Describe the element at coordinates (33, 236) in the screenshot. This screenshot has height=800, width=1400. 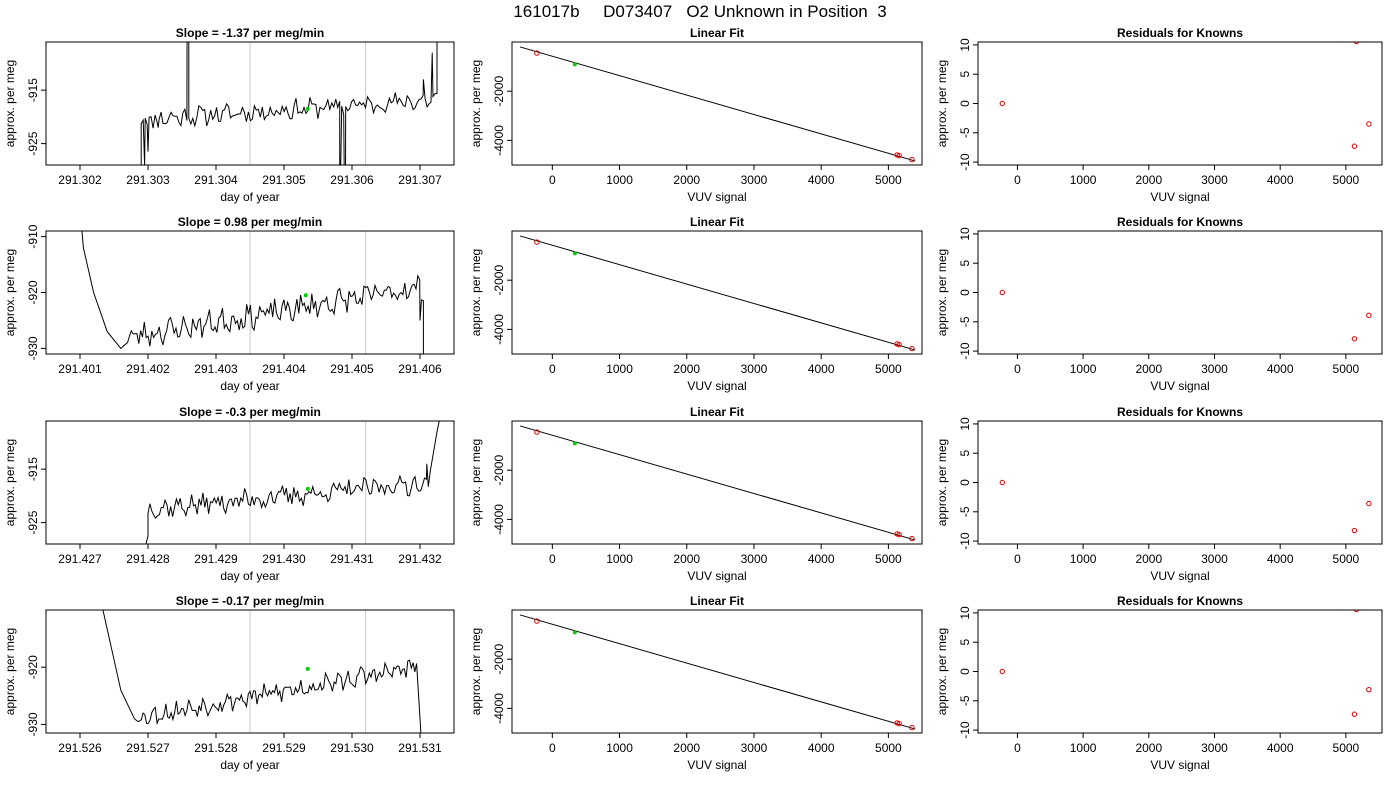
I see `y-tick-label: -910` at that location.